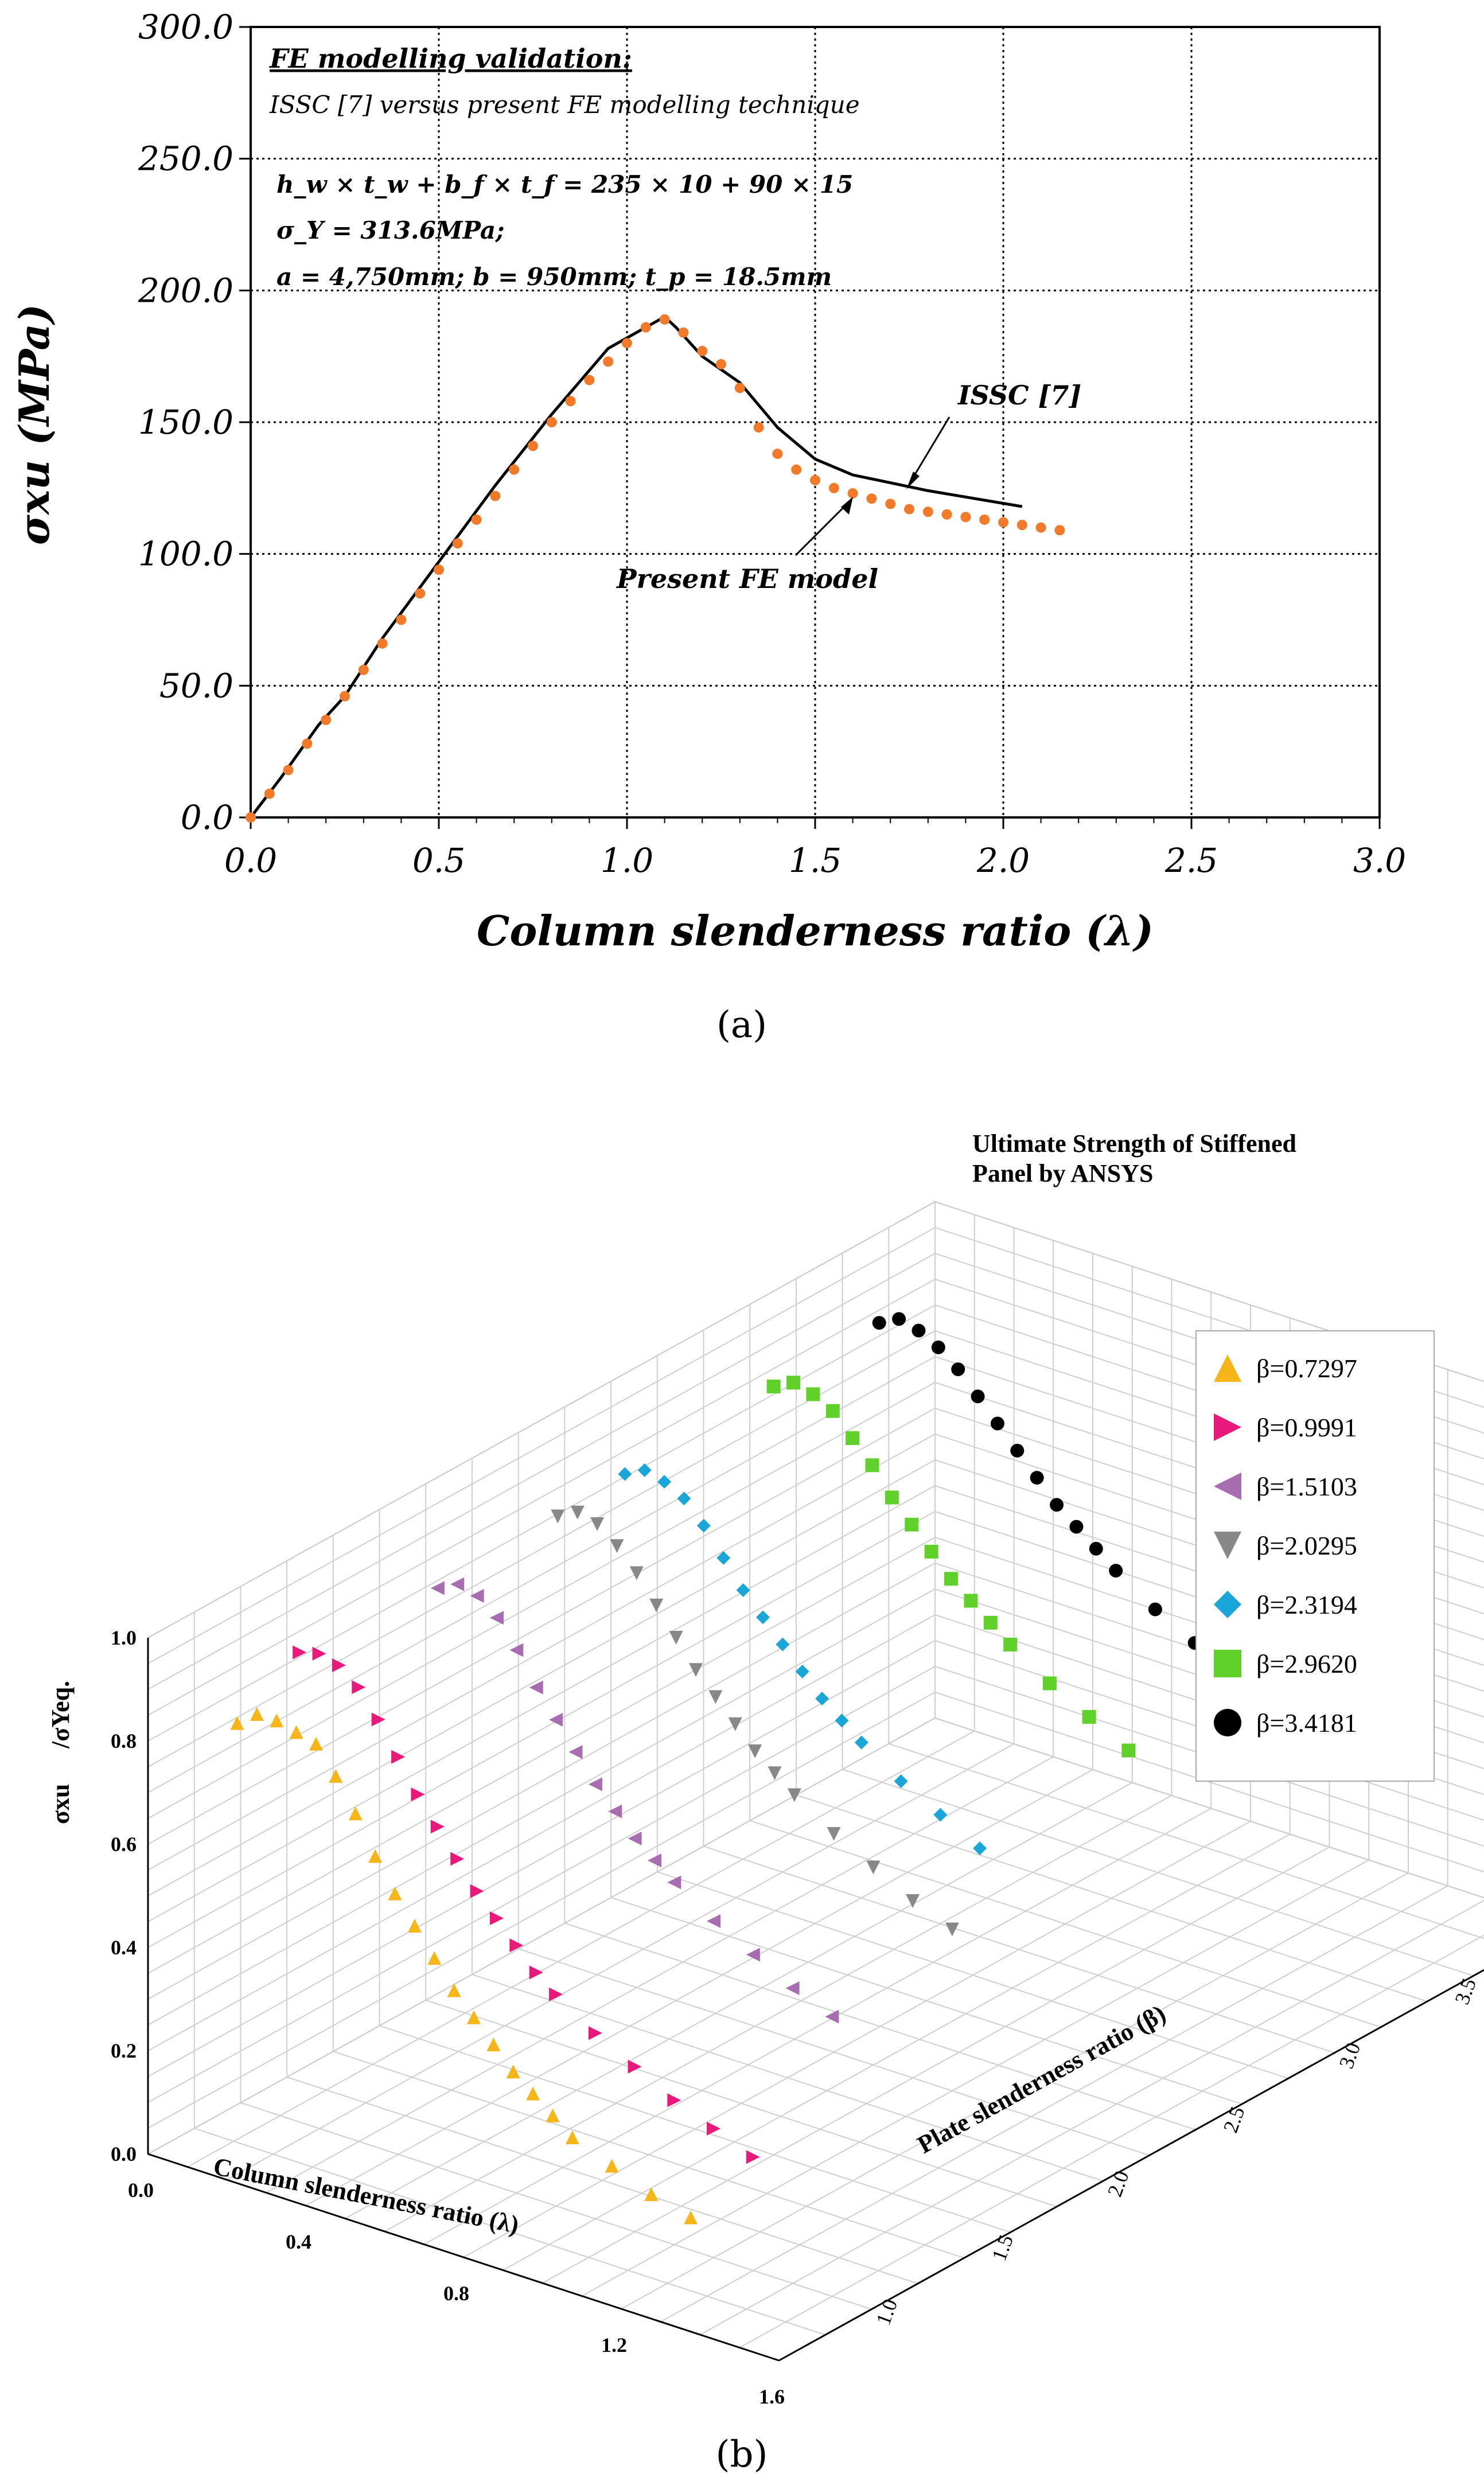  Describe the element at coordinates (185, 422) in the screenshot. I see `panel-a-y-tick-label: 150.0` at that location.